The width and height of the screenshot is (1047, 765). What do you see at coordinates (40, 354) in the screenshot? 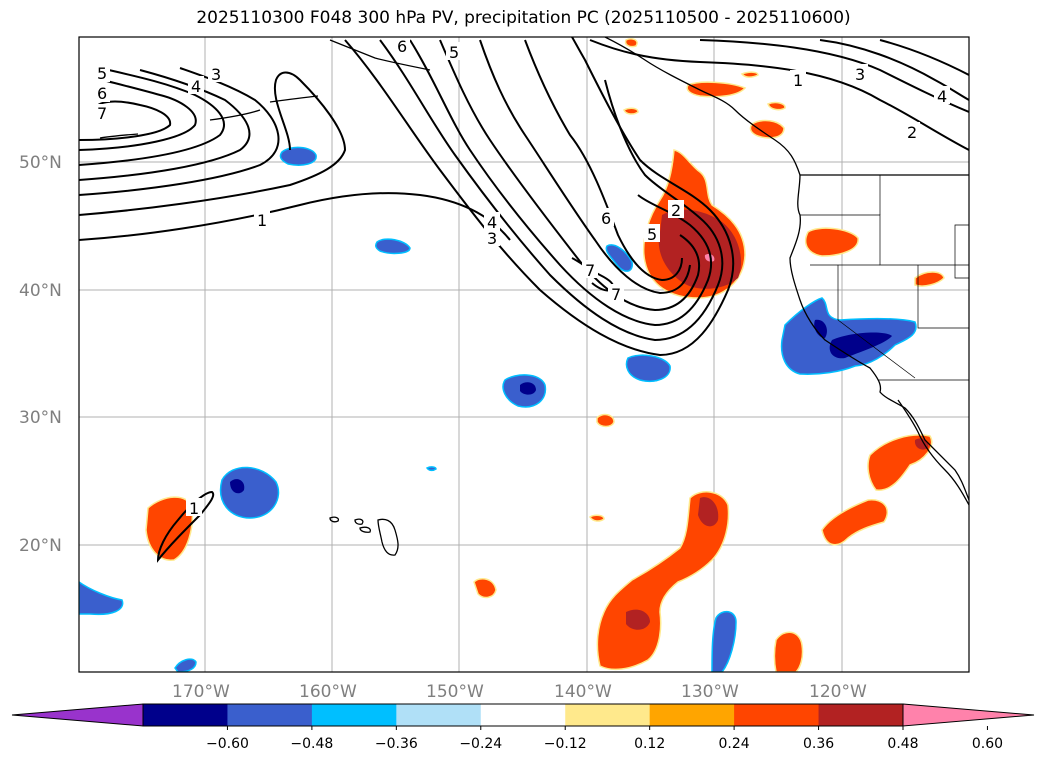
I see `latitude-labels: 50°N 40°N 30°N 20°N` at bounding box center [40, 354].